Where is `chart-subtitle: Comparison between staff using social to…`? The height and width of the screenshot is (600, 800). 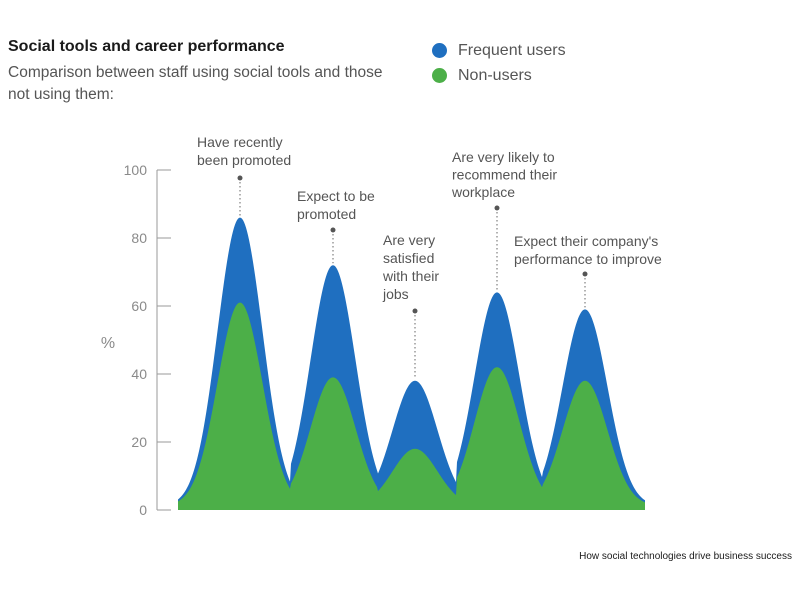 chart-subtitle: Comparison between staff using social to… is located at coordinates (195, 83).